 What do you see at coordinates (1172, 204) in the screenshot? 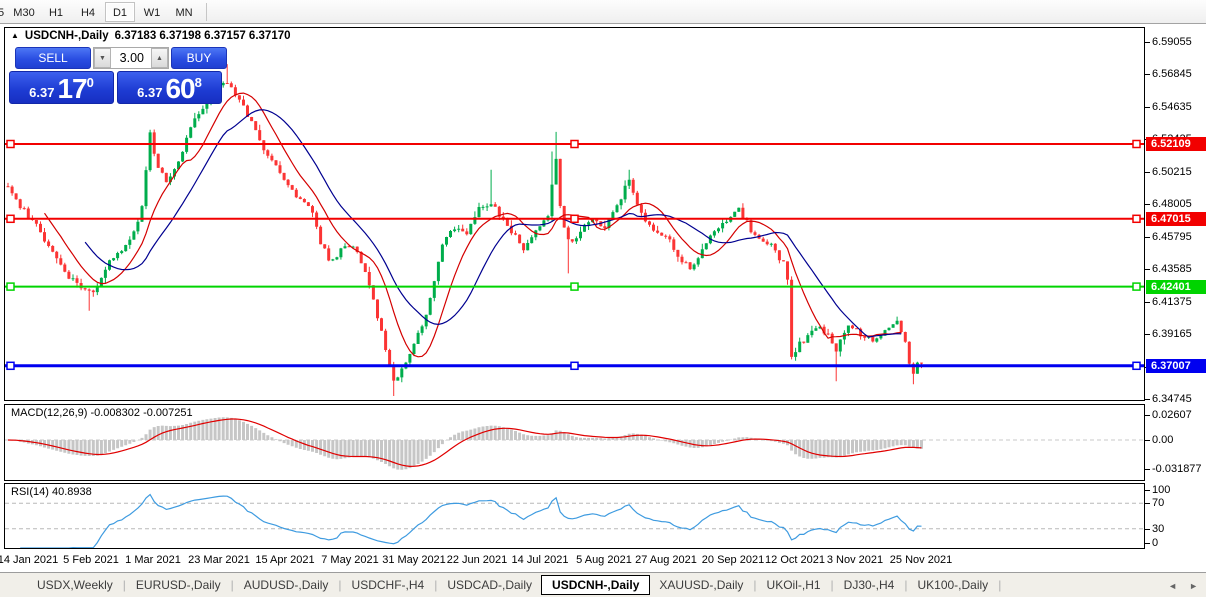
I see `price-tick: 6.48005` at bounding box center [1172, 204].